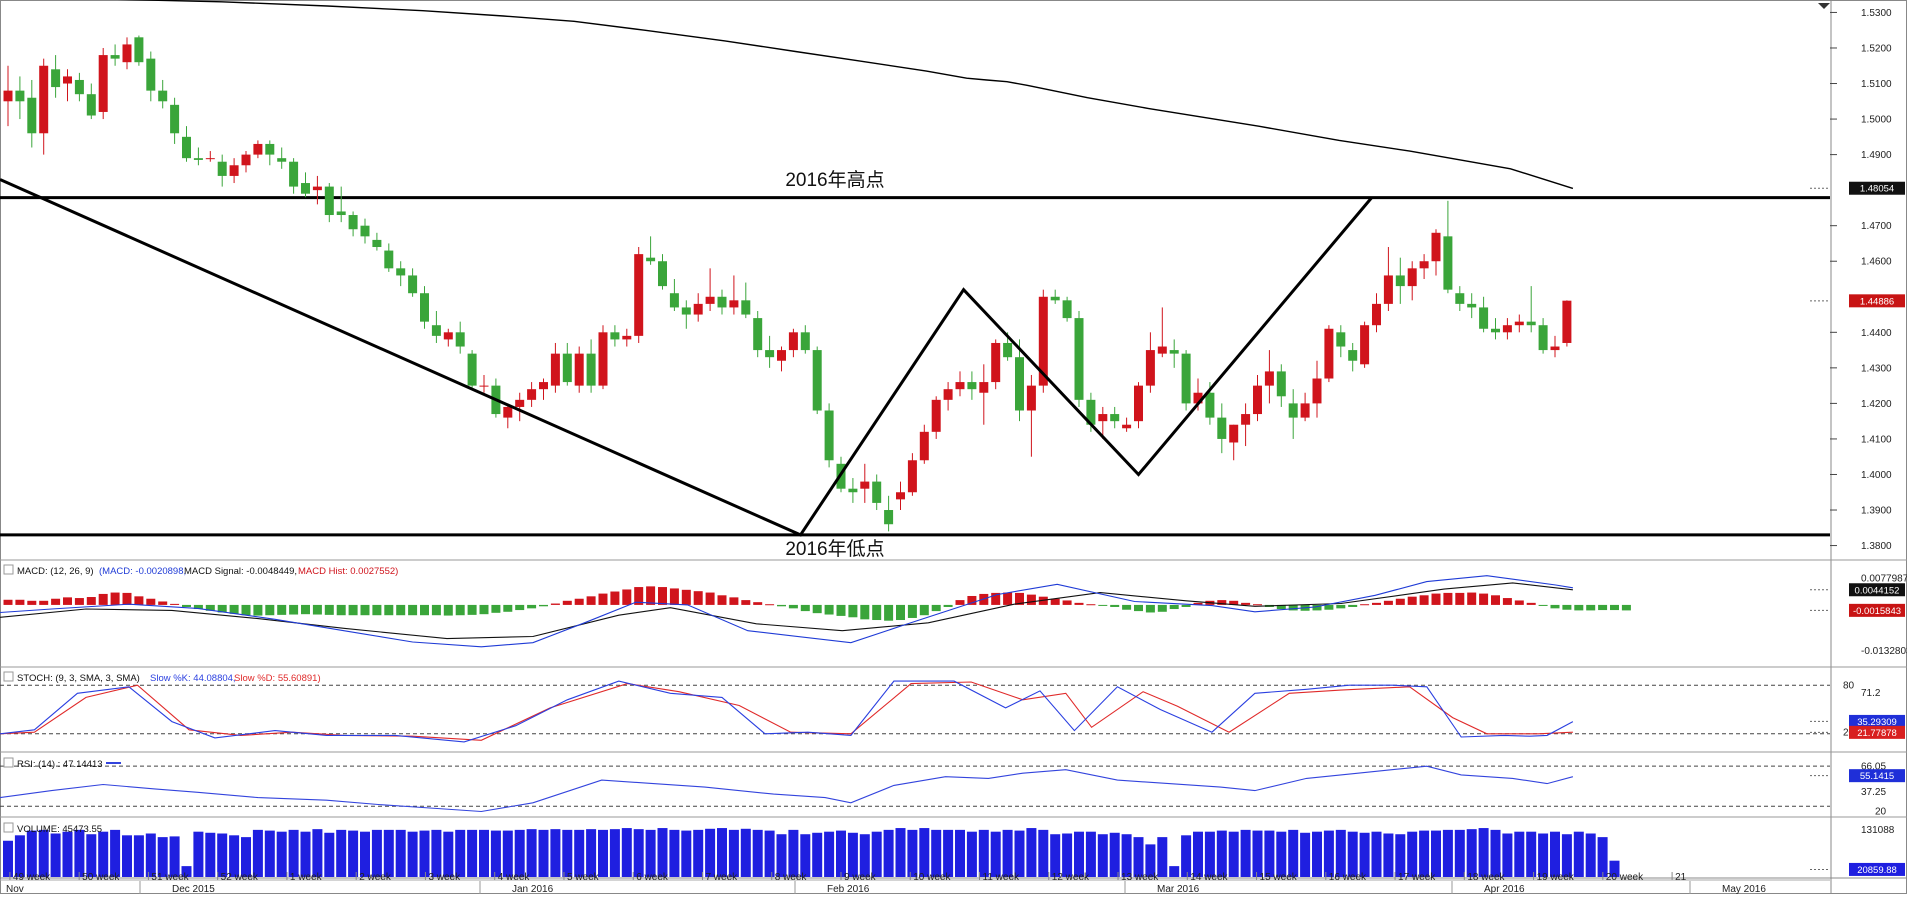  What do you see at coordinates (786, 611) in the screenshot?
I see `macd-line` at bounding box center [786, 611].